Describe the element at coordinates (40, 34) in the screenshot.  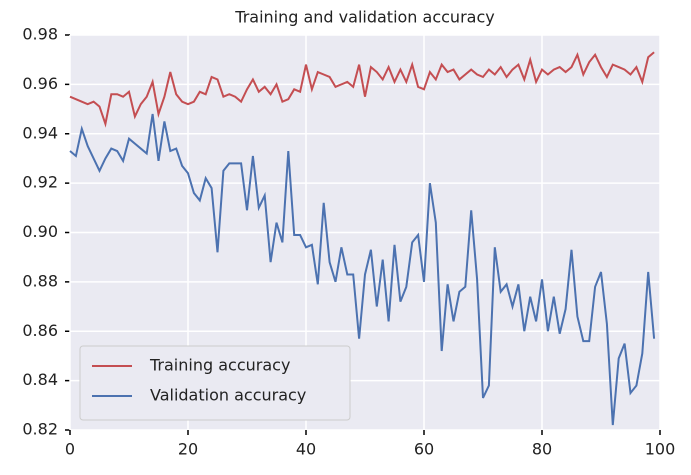
I see `y-tick-label: 0.98` at that location.